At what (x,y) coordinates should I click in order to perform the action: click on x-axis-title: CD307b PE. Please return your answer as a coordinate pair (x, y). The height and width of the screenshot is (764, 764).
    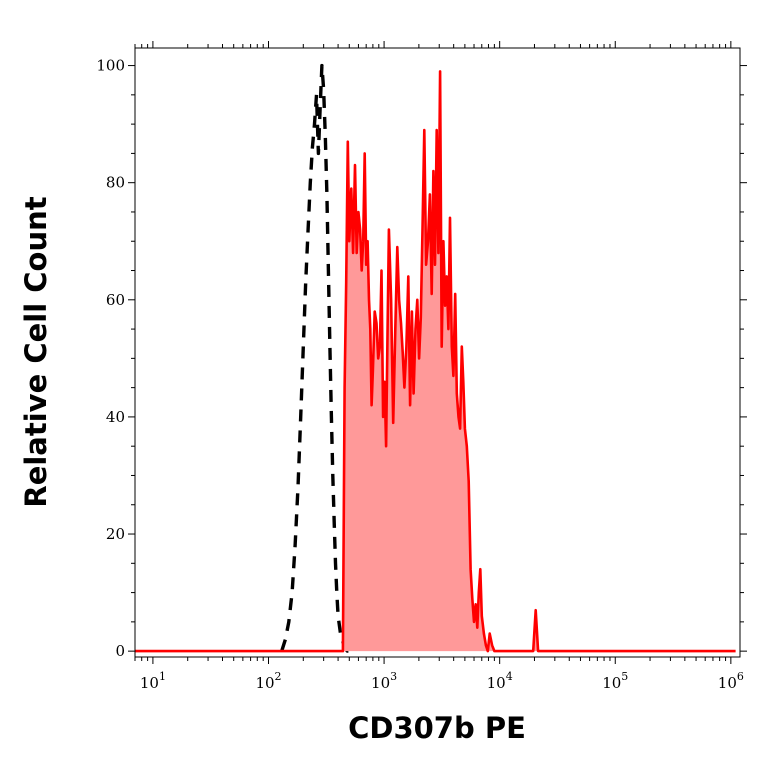
    Looking at the image, I should click on (437, 728).